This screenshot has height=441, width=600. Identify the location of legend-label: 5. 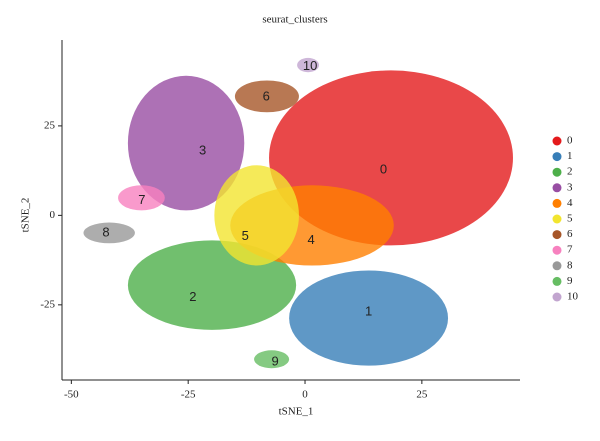
(570, 219).